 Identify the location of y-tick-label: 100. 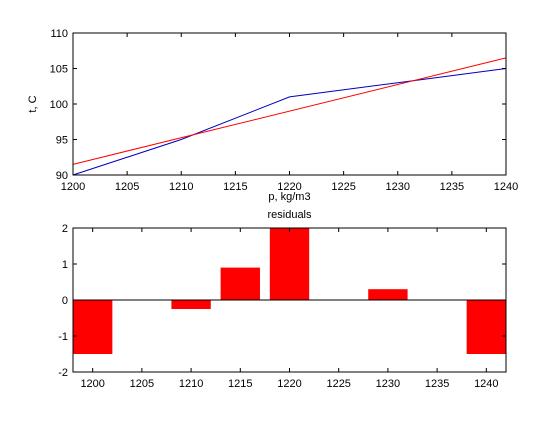
(59, 105).